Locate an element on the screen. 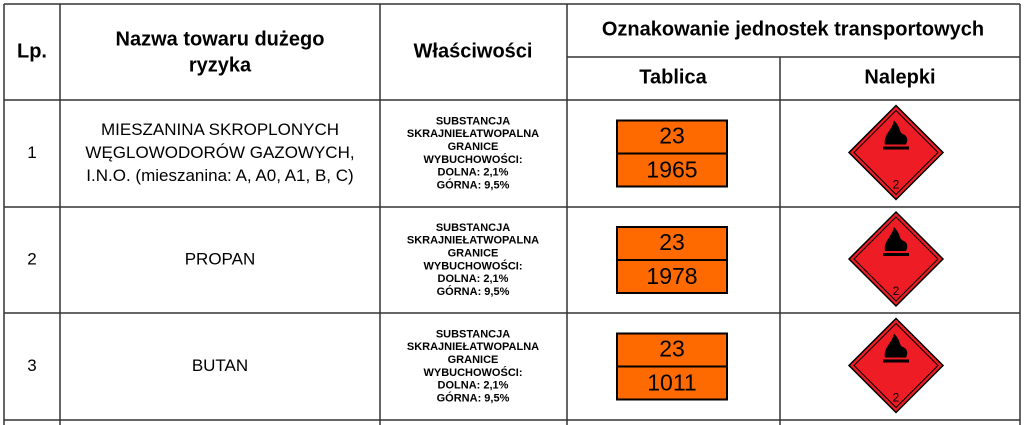 The height and width of the screenshot is (425, 1024). header-marking: Oznakowanie jednostek transportowych is located at coordinates (793, 29).